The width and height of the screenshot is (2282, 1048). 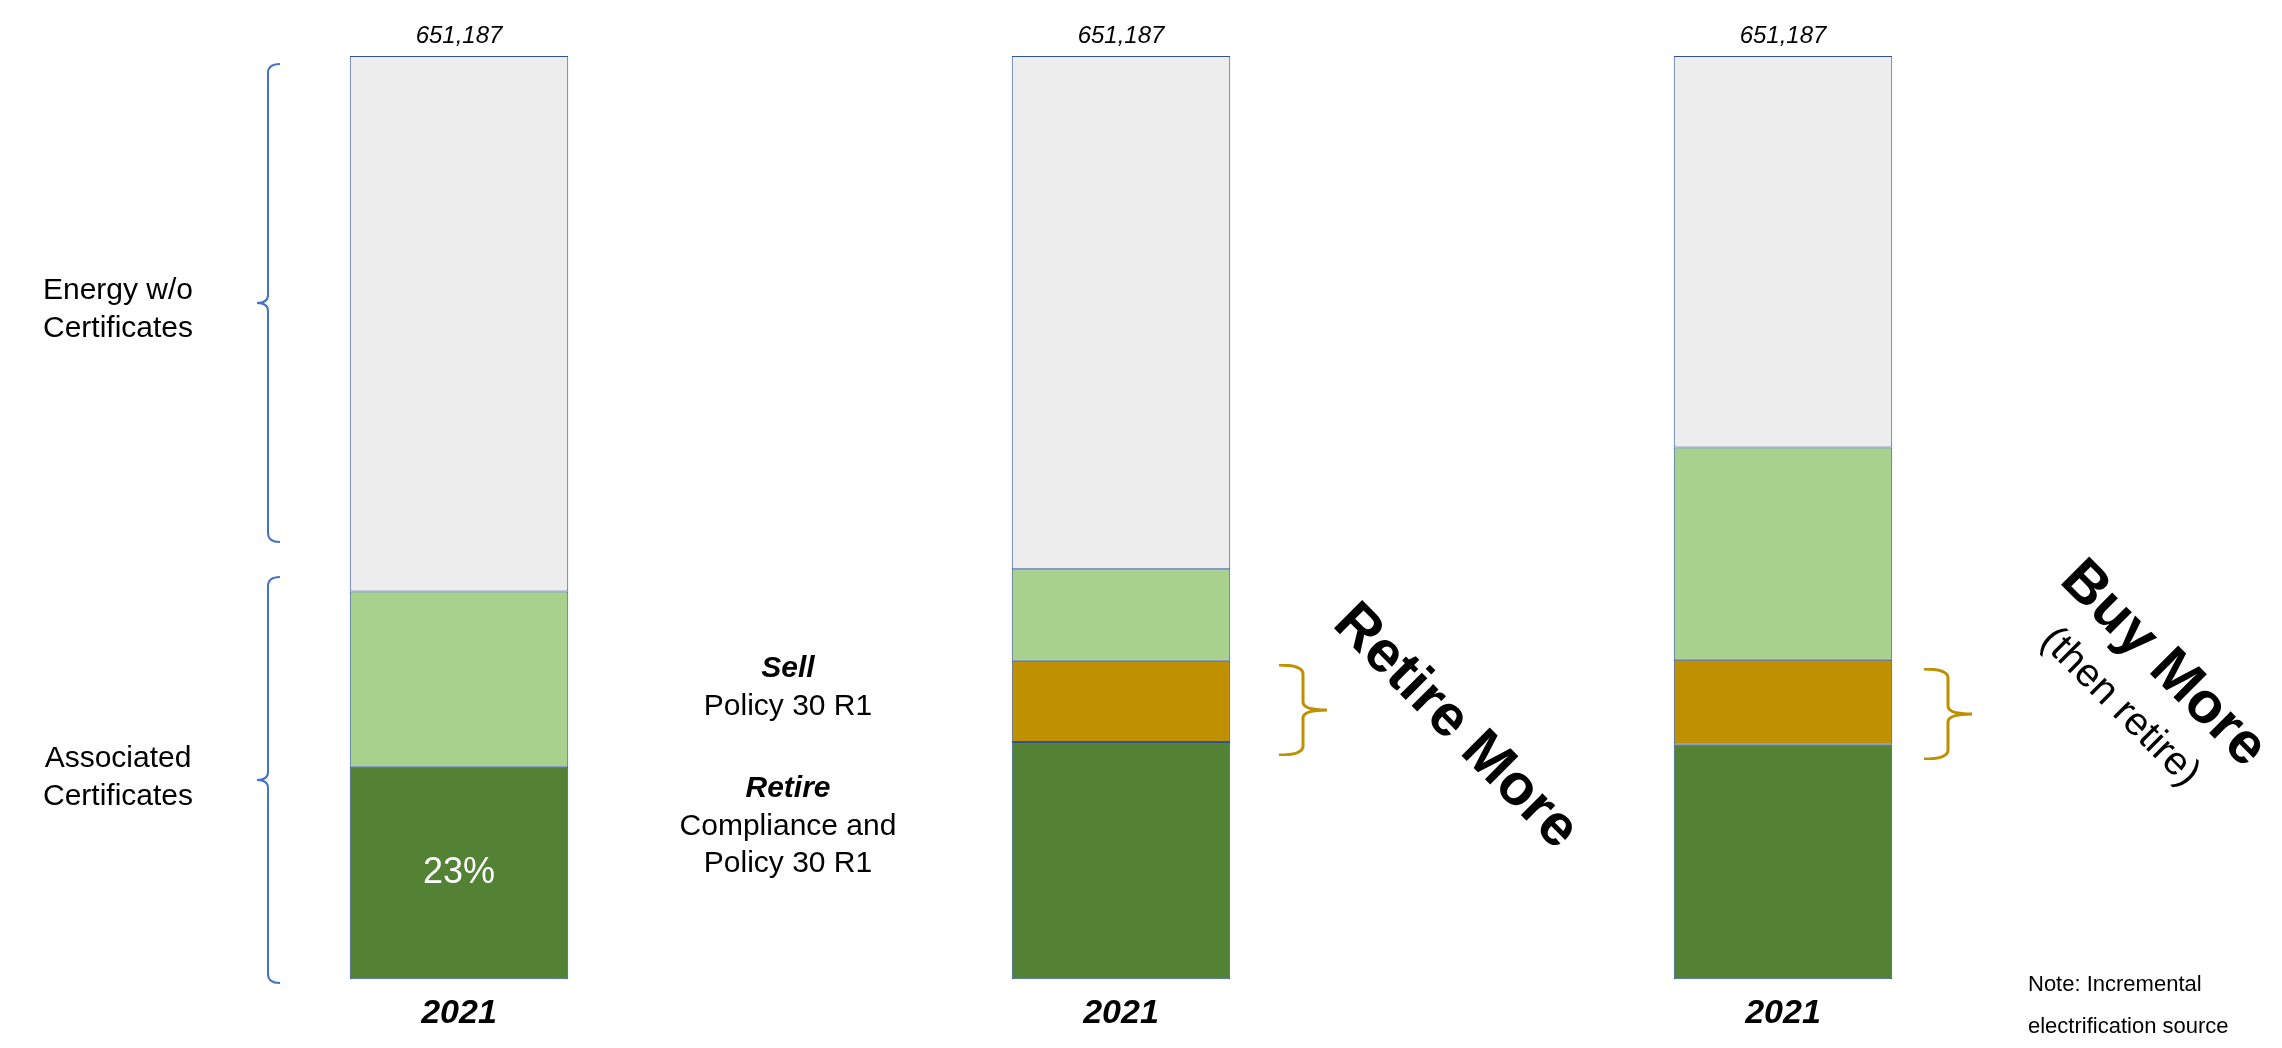 What do you see at coordinates (788, 824) in the screenshot?
I see `annotation: Retire Compliance and Policy 30 R1` at bounding box center [788, 824].